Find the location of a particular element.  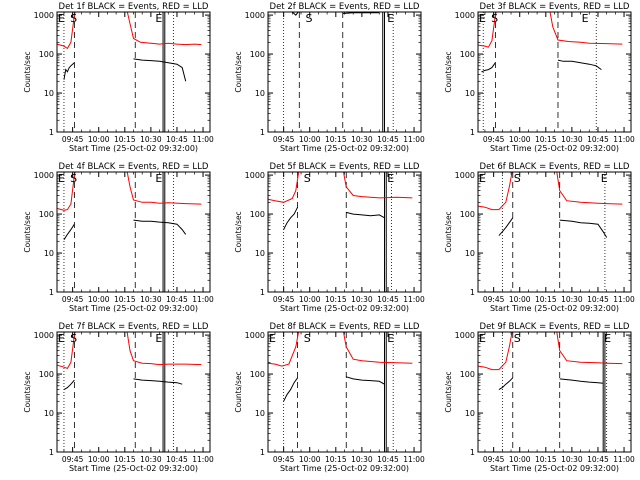

panel-title: Det 5f BLACK = Events, RED = LLD is located at coordinates (345, 167).